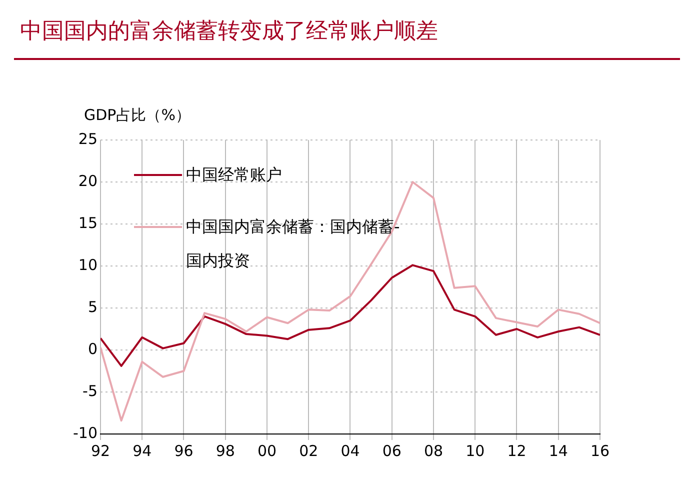 This screenshot has height=492, width=688. I want to click on chart-title: 中国国内的富余储蓄转变成了经常账户顺差, so click(229, 32).